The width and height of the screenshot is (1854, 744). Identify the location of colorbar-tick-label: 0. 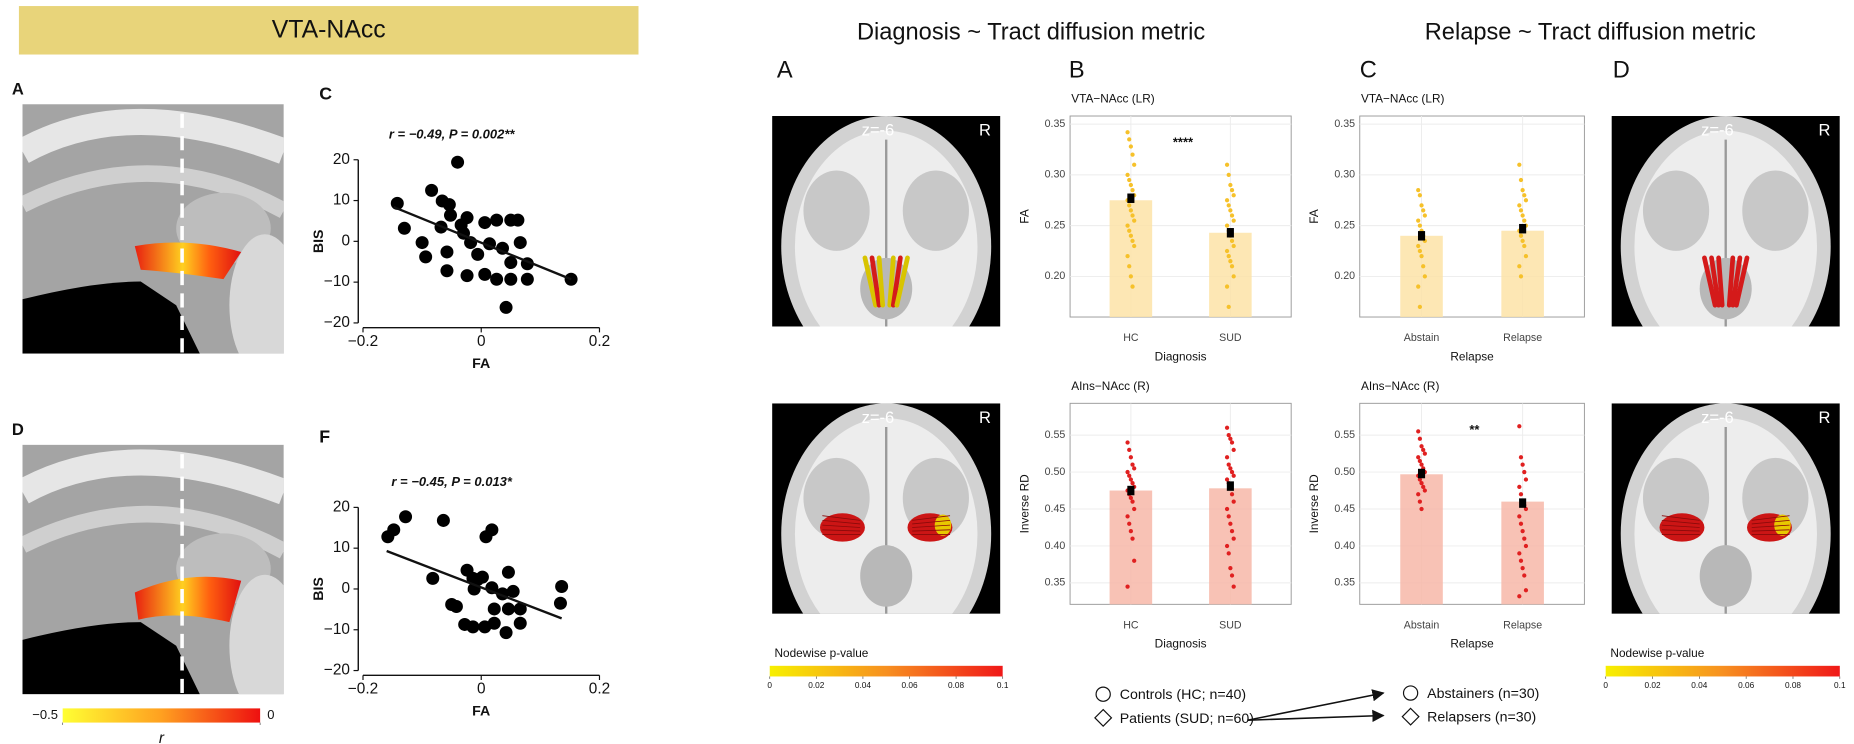
(769, 685).